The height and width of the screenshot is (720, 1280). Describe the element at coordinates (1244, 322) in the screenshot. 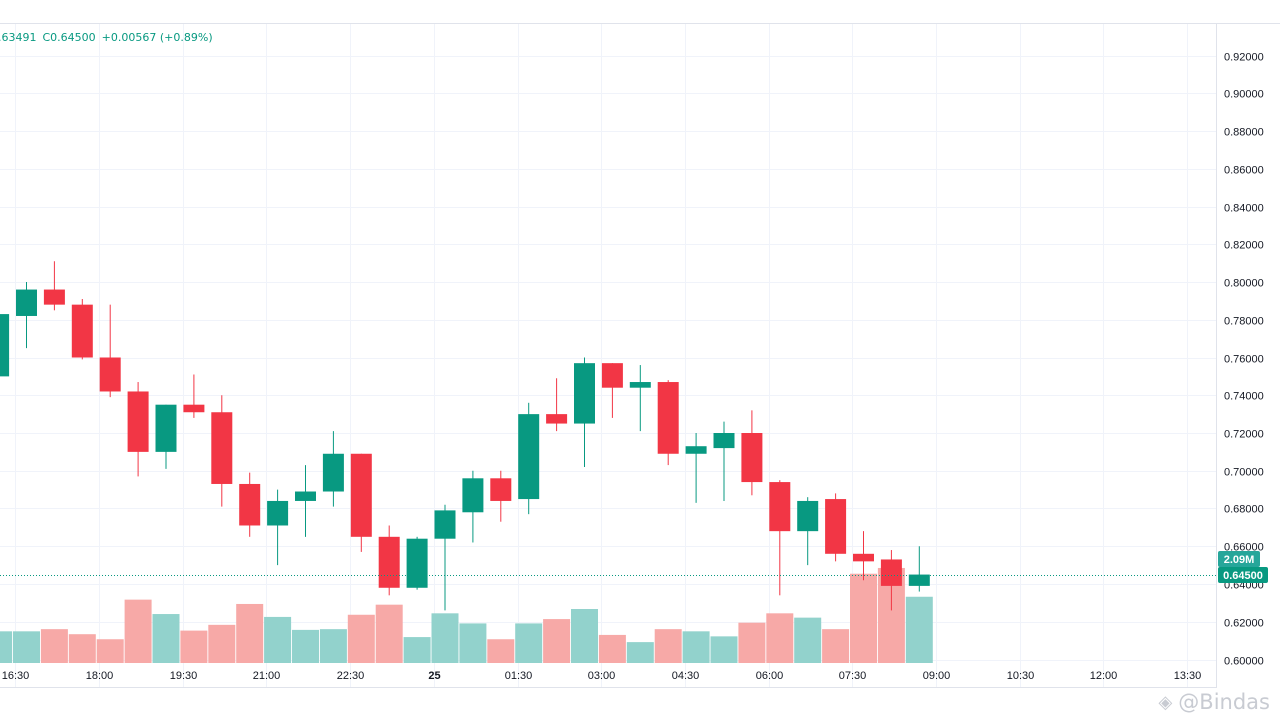

I see `price-tick-label: 0.78000` at that location.